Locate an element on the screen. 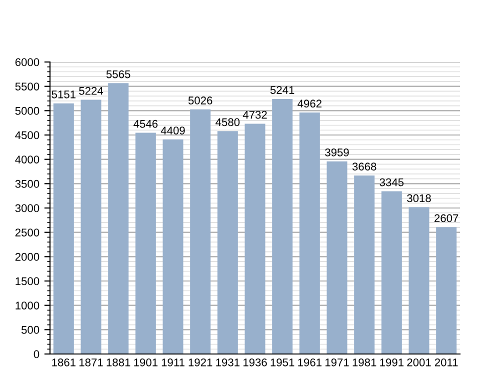 This screenshot has width=488, height=373. x-tick-label: 1921 is located at coordinates (200, 362).